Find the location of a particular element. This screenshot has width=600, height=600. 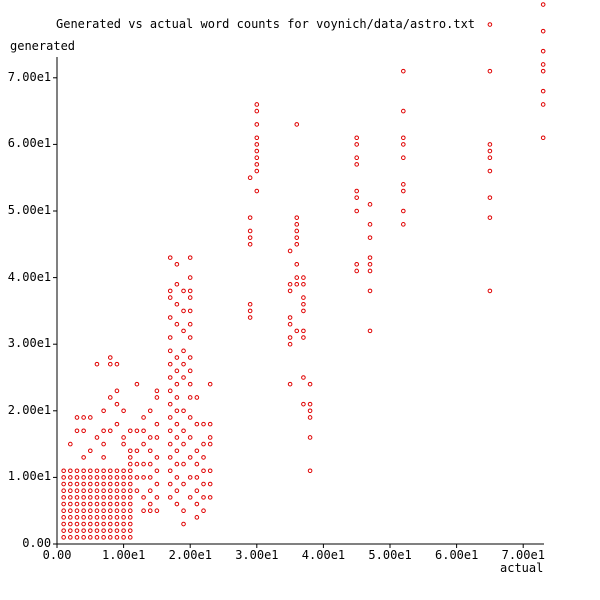

y-tick-label: 5.00e1 is located at coordinates (29, 210).